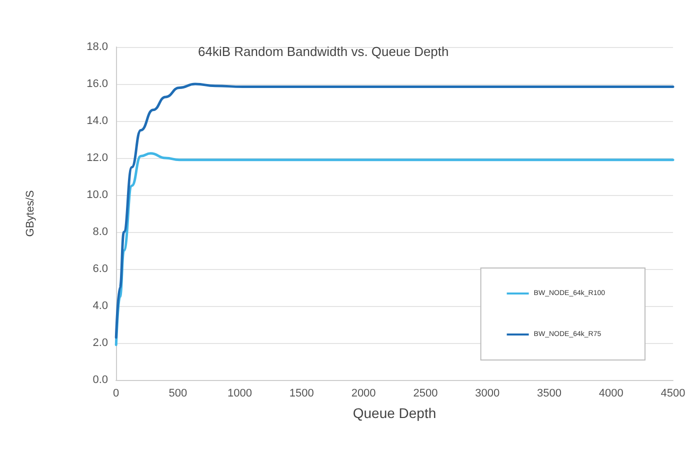  What do you see at coordinates (116, 394) in the screenshot?
I see `x-tick-label: 0` at bounding box center [116, 394].